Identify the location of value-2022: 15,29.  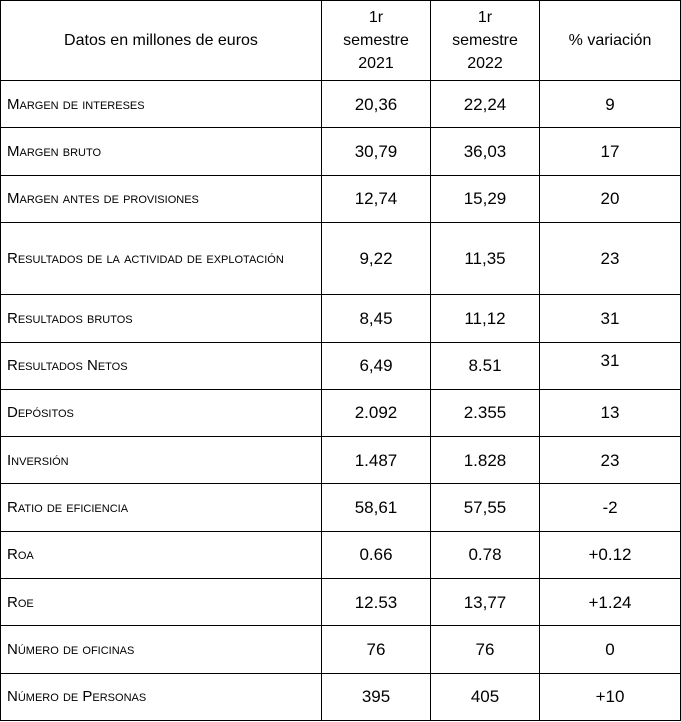
(485, 198).